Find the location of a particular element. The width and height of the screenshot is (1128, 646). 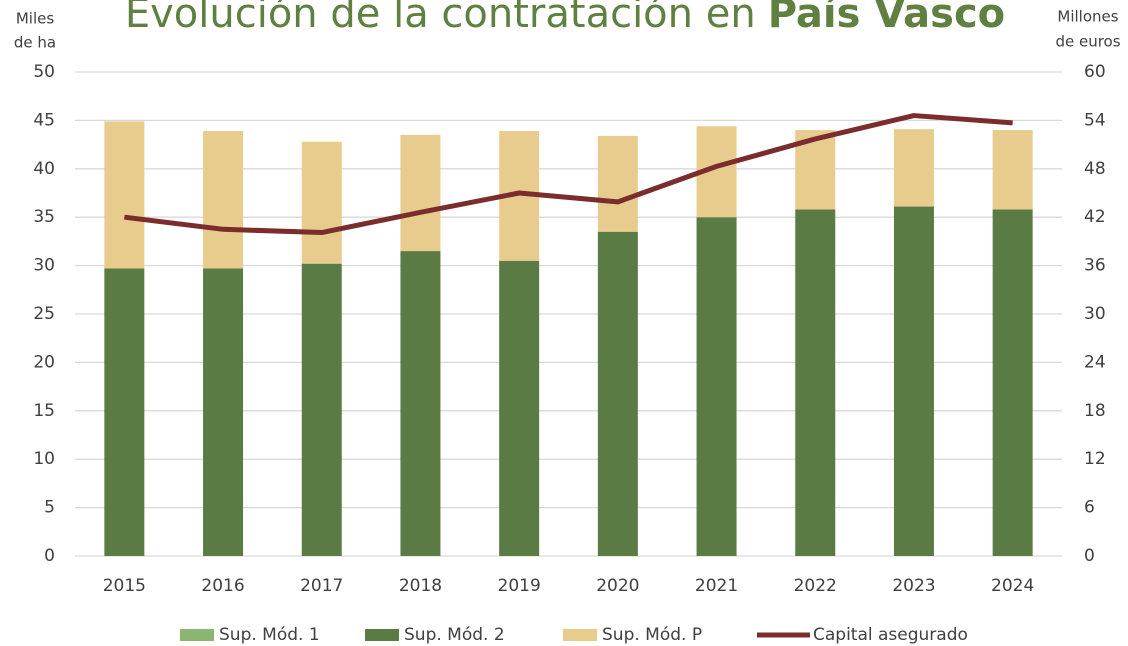

legend-label: Sup. Mód. P is located at coordinates (652, 635).